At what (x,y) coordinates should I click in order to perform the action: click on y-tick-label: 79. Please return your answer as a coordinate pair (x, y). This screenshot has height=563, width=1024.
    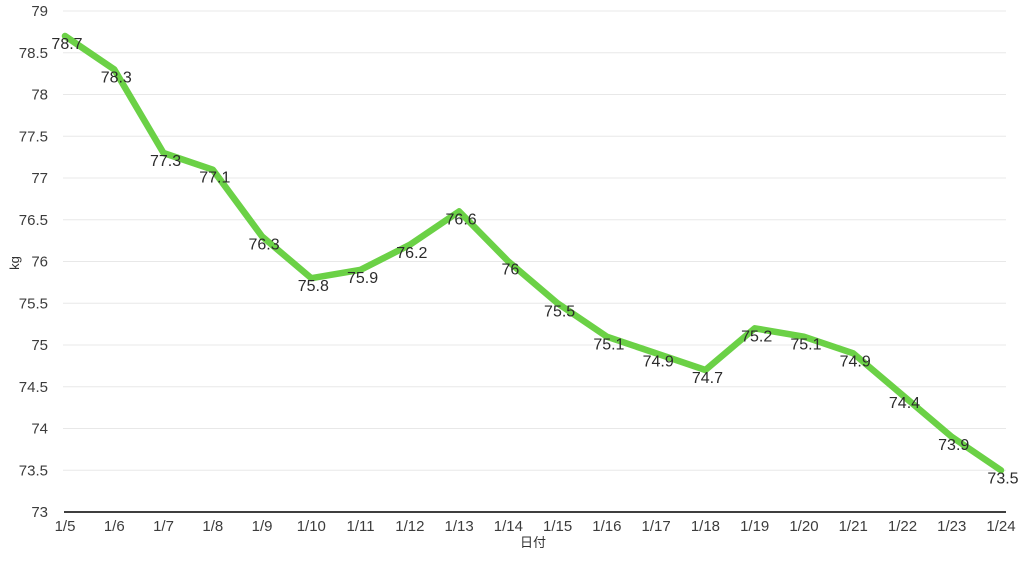
    Looking at the image, I should click on (39, 11).